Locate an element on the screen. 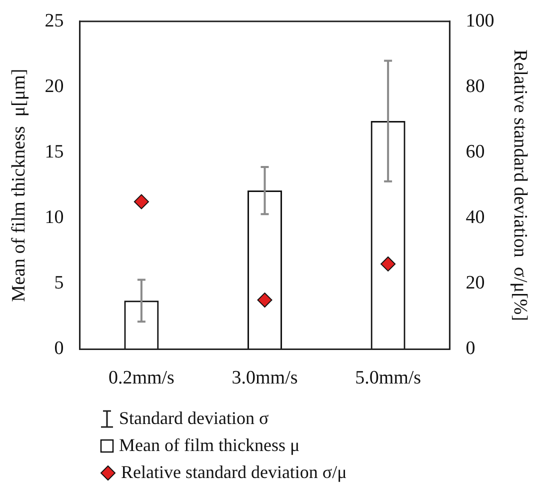 This screenshot has height=495, width=539. x-tick-label: 5.0mm/s is located at coordinates (388, 378).